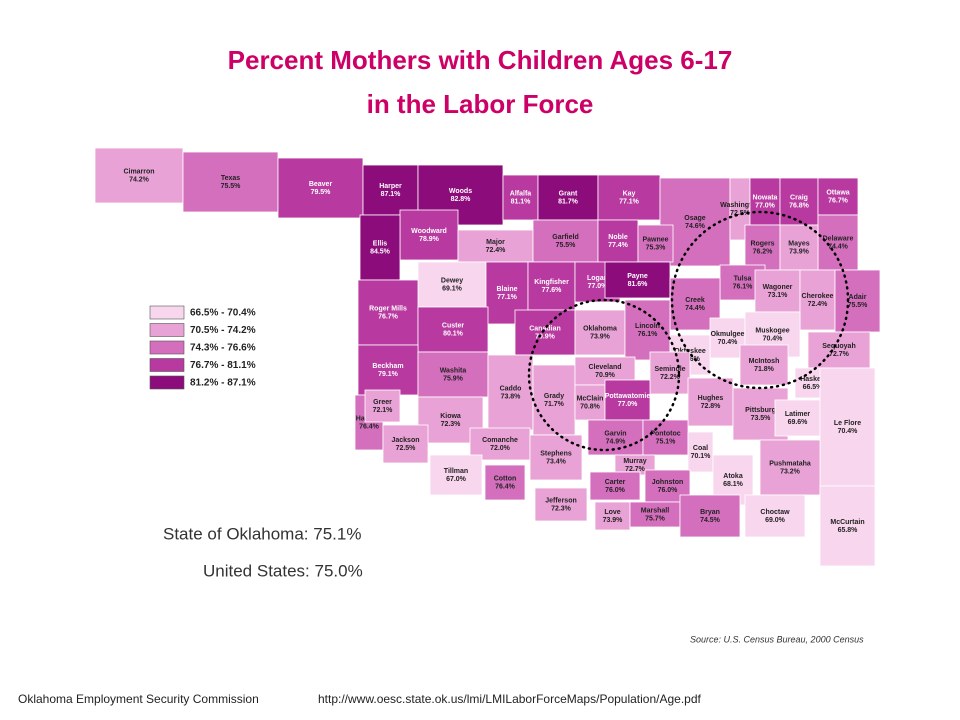 The image size is (960, 720). Describe the element at coordinates (648, 334) in the screenshot. I see `county-value: 76.1%` at that location.